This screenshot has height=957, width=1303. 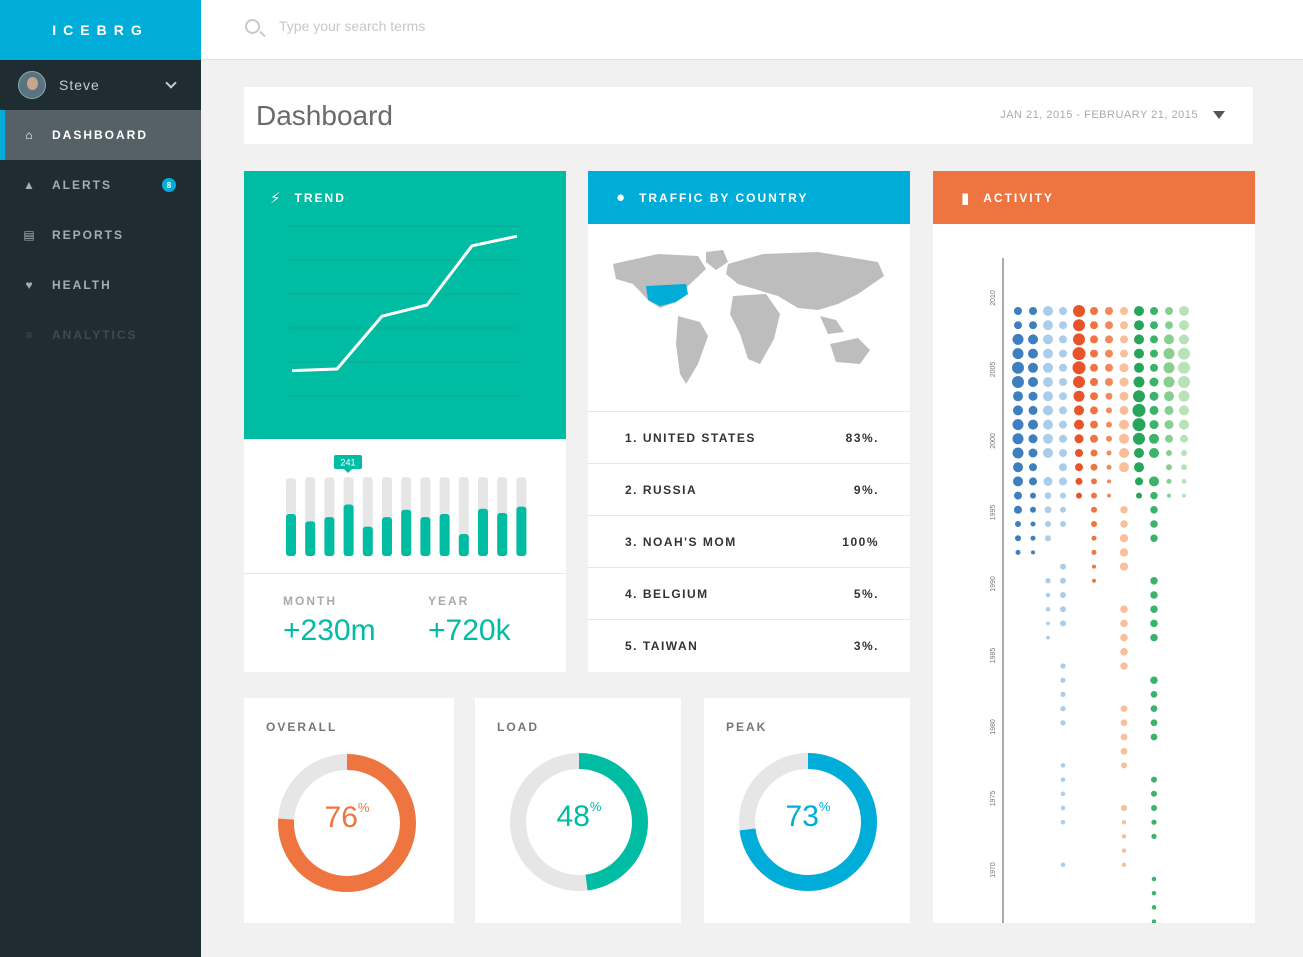 What do you see at coordinates (518, 727) in the screenshot?
I see `donut-title: LOAD` at bounding box center [518, 727].